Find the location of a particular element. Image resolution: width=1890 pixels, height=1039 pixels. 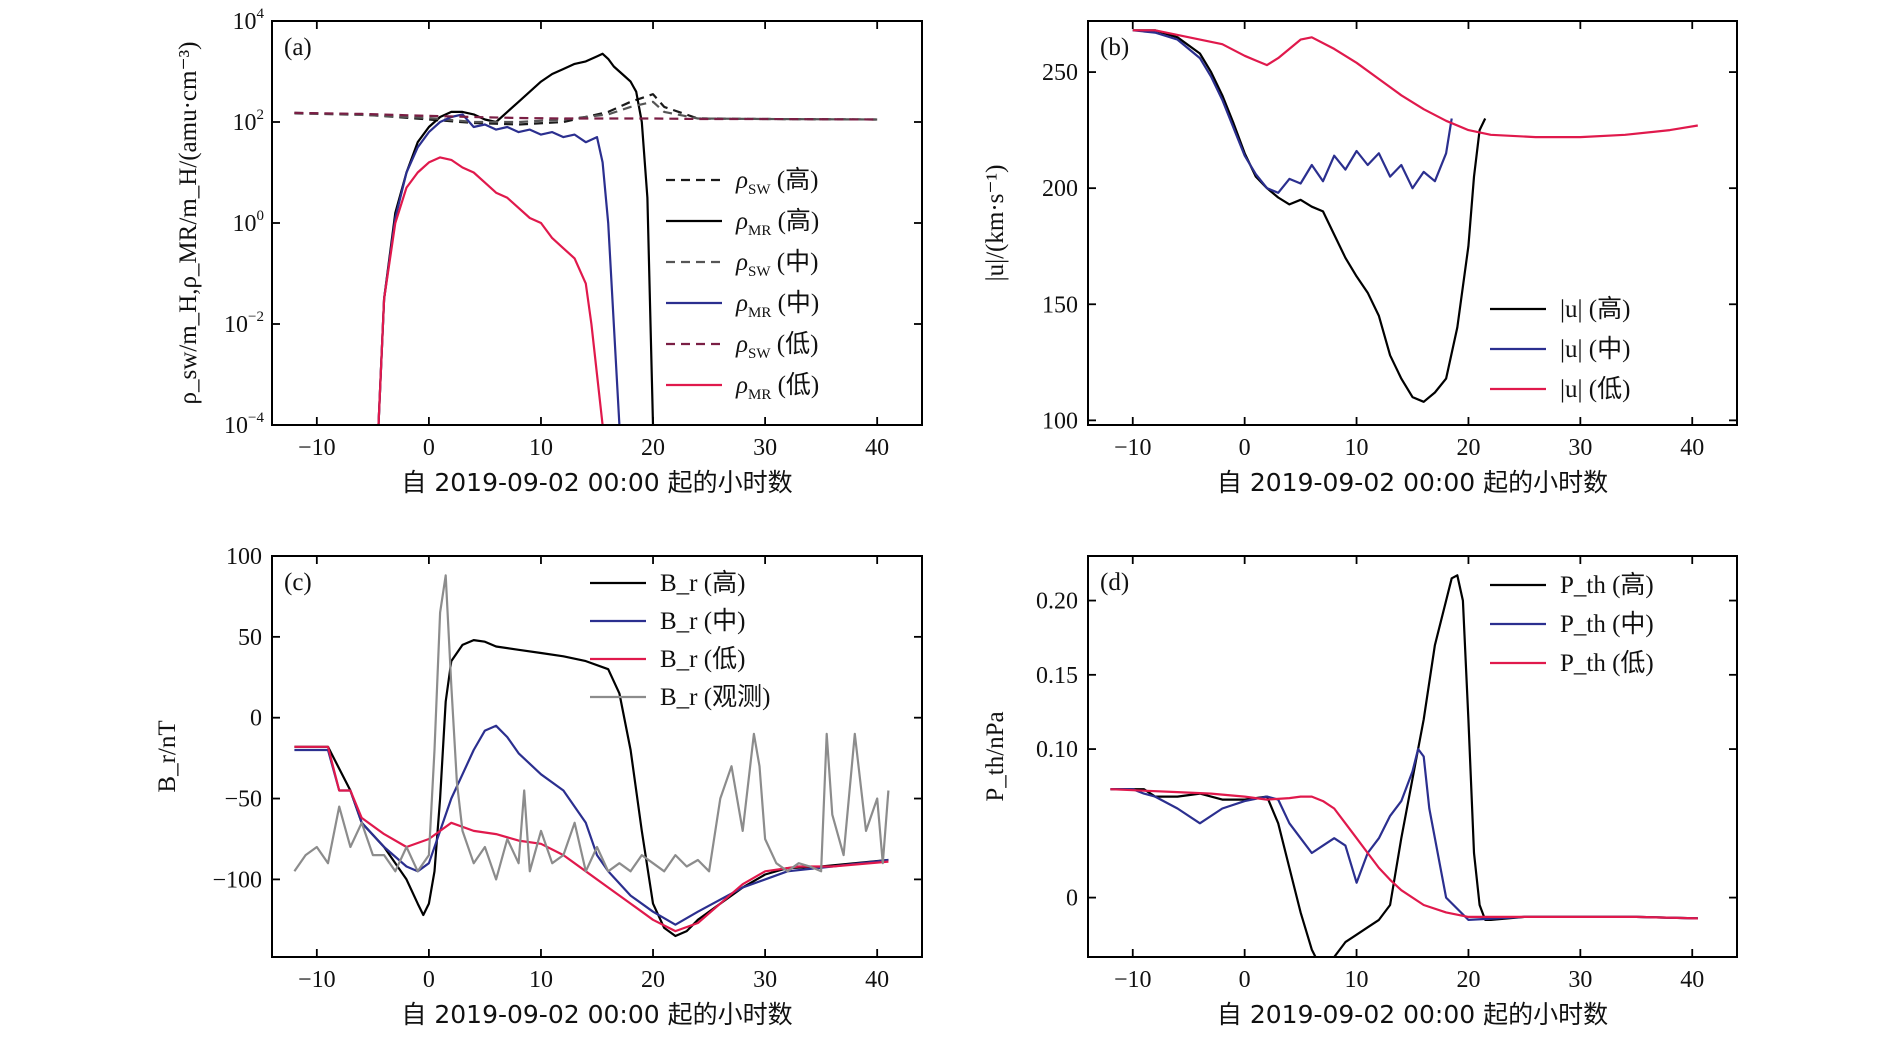

legend-label: B_r (高) is located at coordinates (702, 583).